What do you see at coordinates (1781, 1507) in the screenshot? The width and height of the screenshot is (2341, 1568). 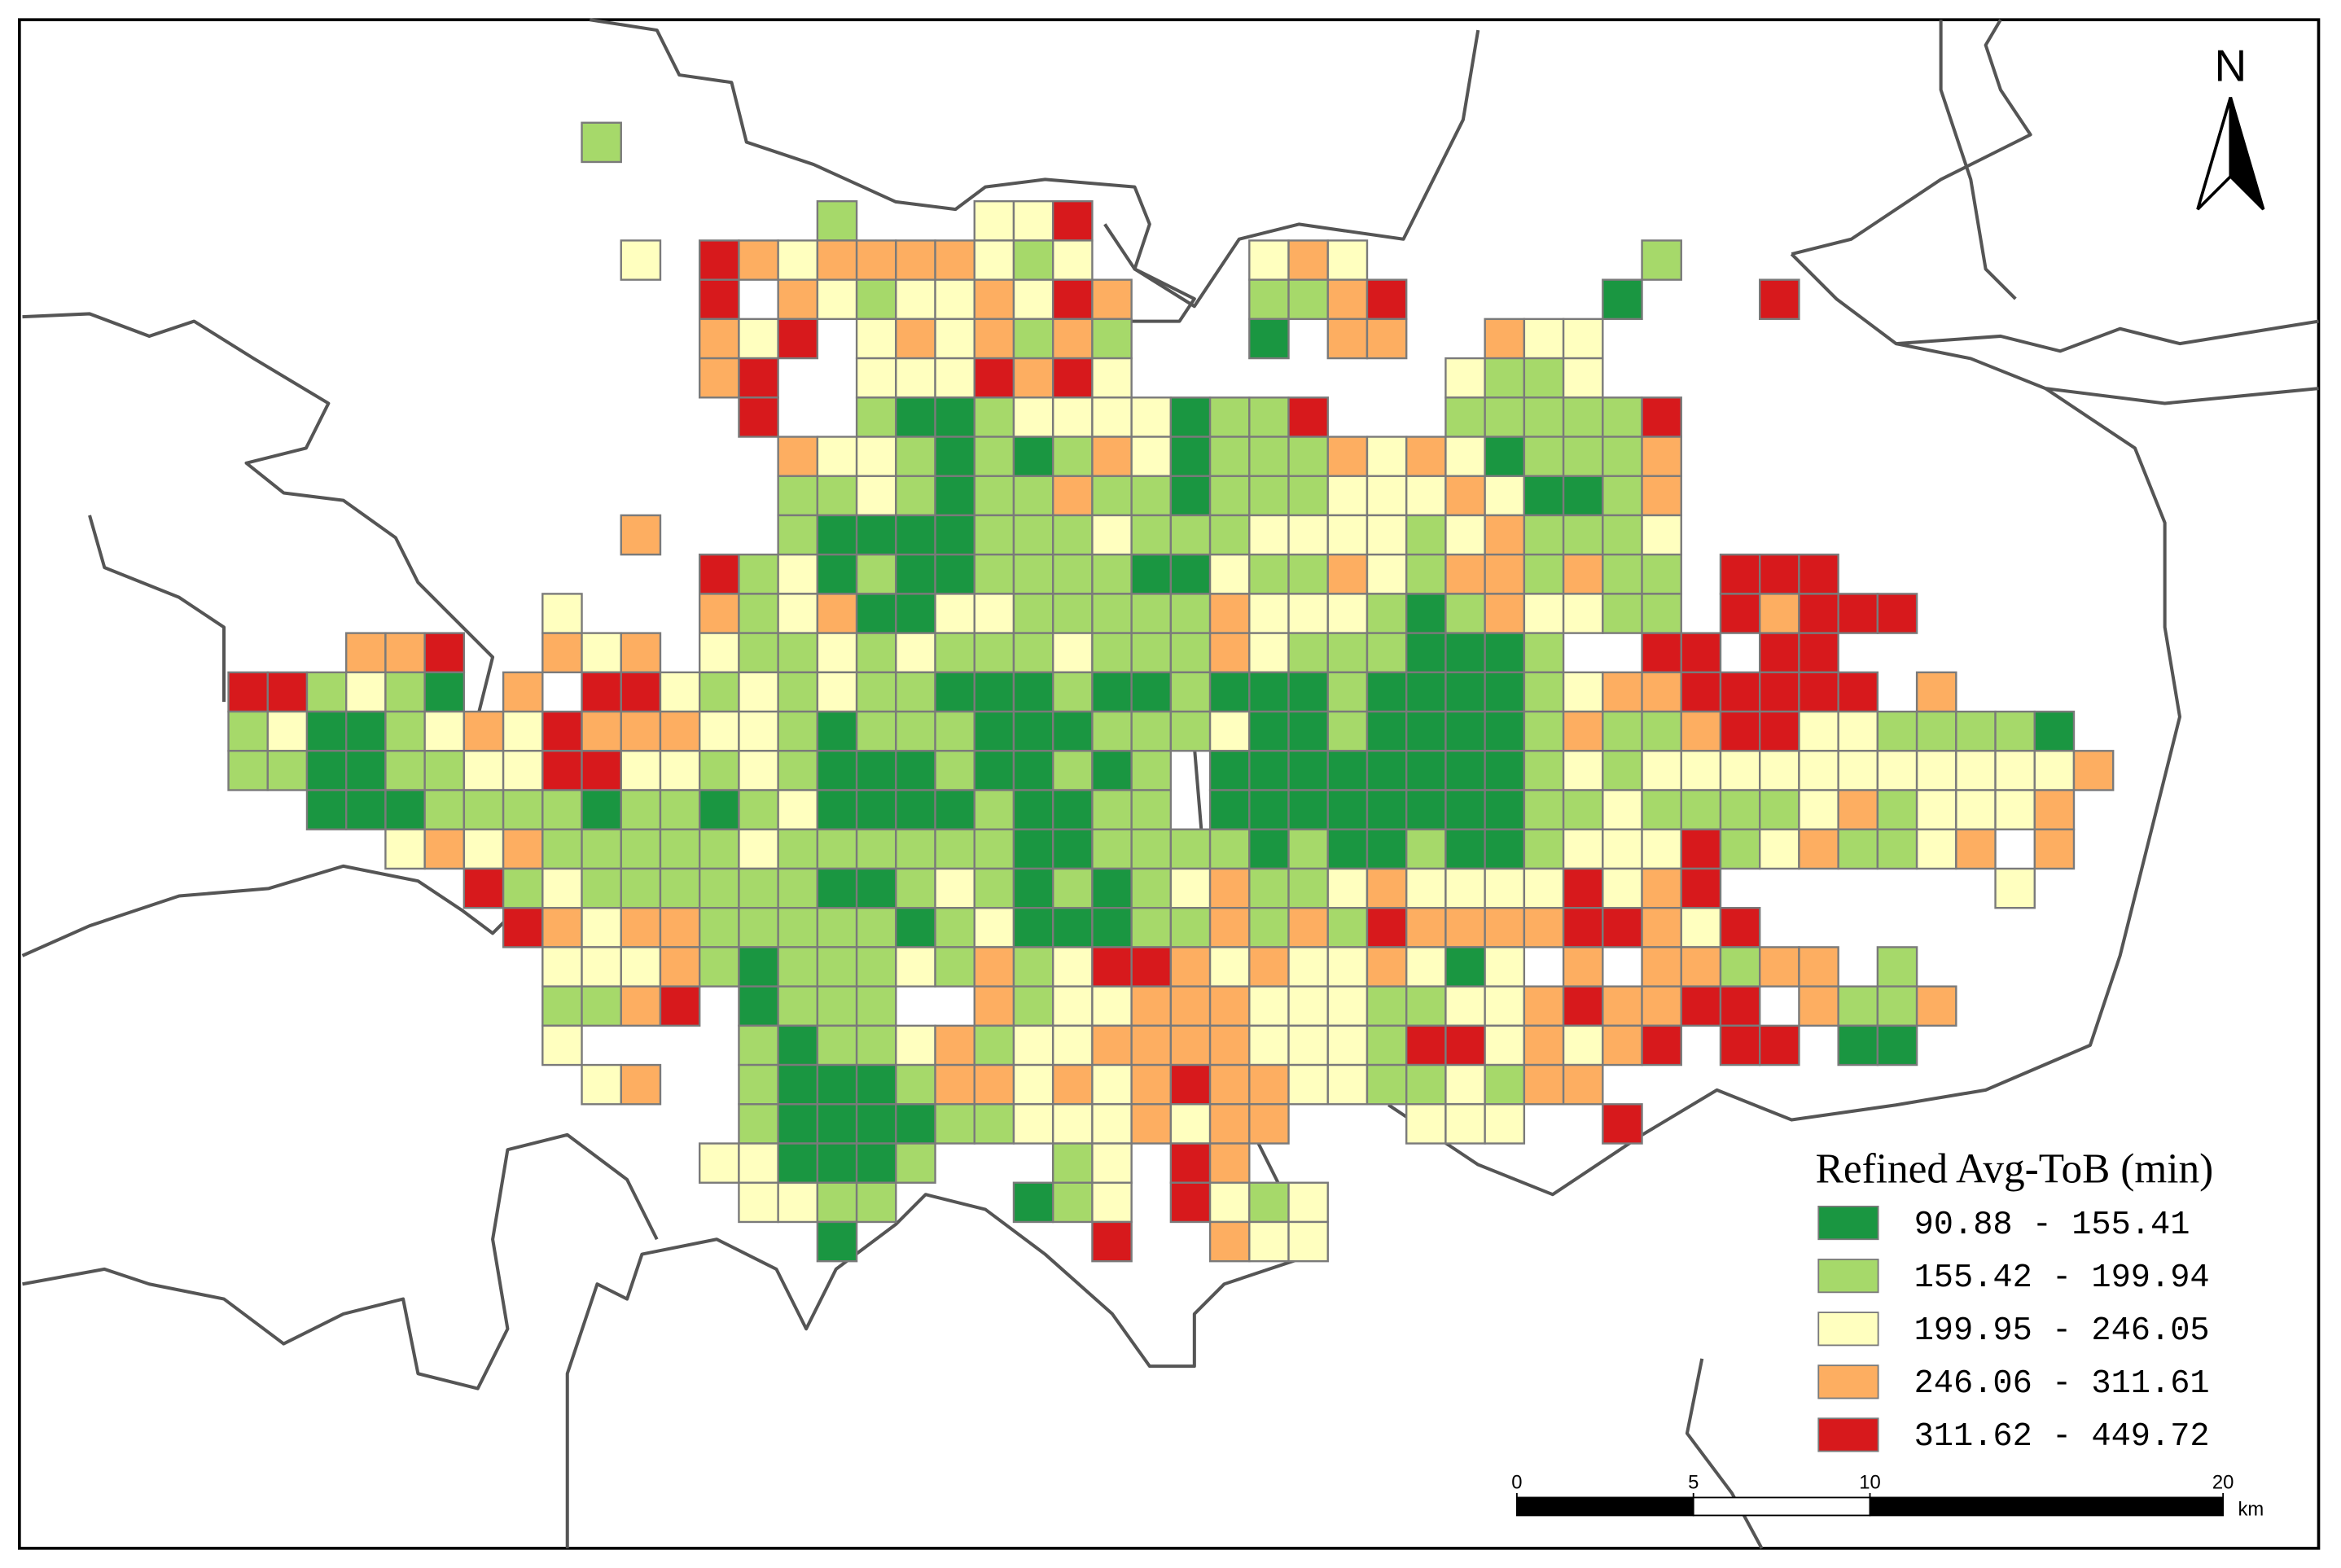 I see `scale-bar-segment` at bounding box center [1781, 1507].